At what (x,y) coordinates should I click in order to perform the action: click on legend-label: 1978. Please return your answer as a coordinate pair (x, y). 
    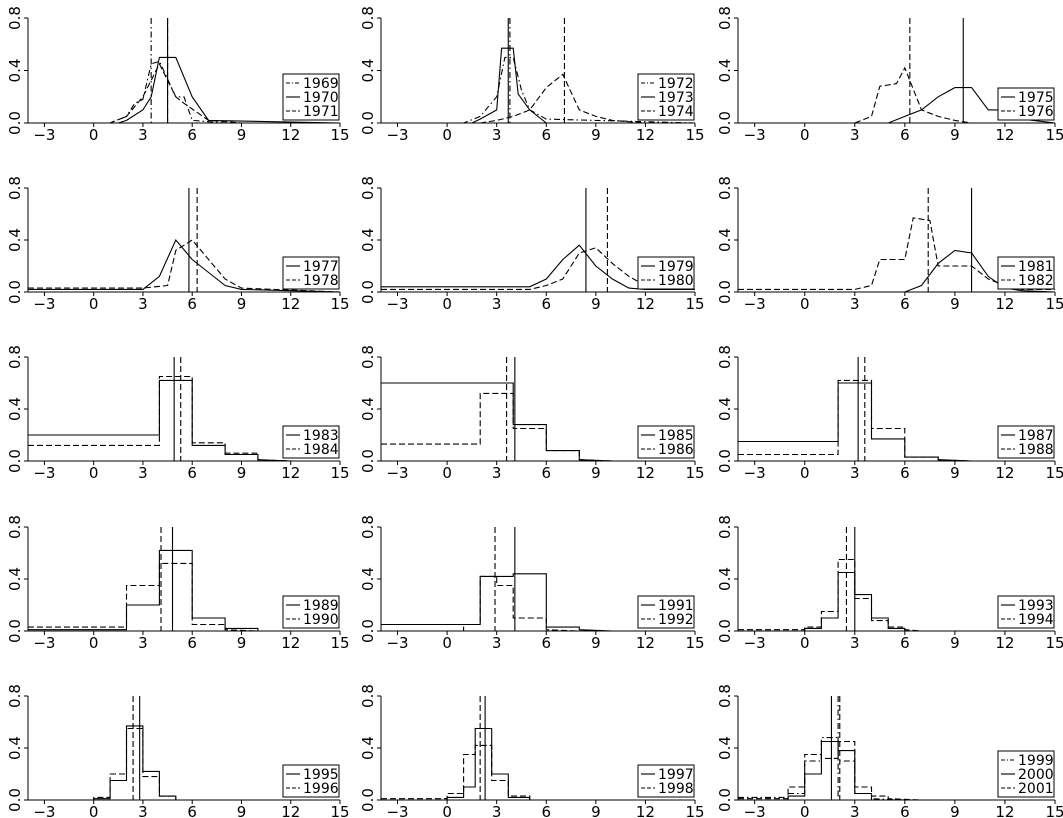
    Looking at the image, I should click on (321, 281).